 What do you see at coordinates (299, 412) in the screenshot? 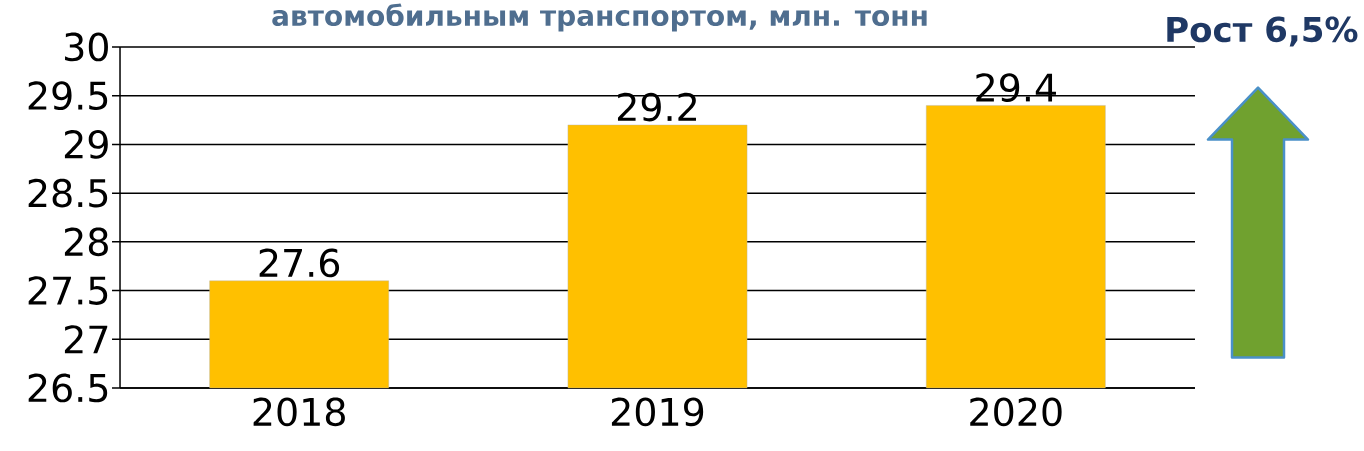
I see `x-tick-label: 2018` at bounding box center [299, 412].